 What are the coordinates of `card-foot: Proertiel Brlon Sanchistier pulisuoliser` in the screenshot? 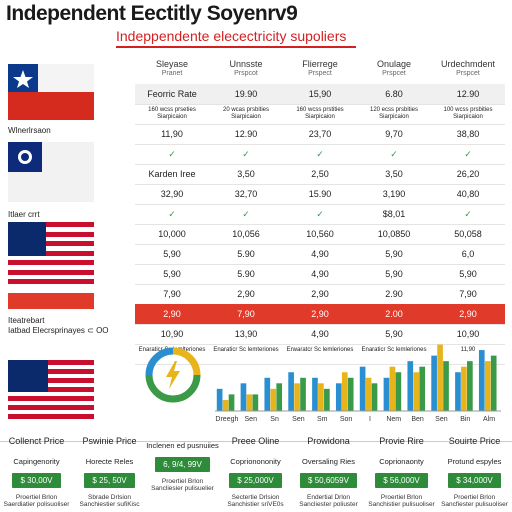 It's located at (401, 501).